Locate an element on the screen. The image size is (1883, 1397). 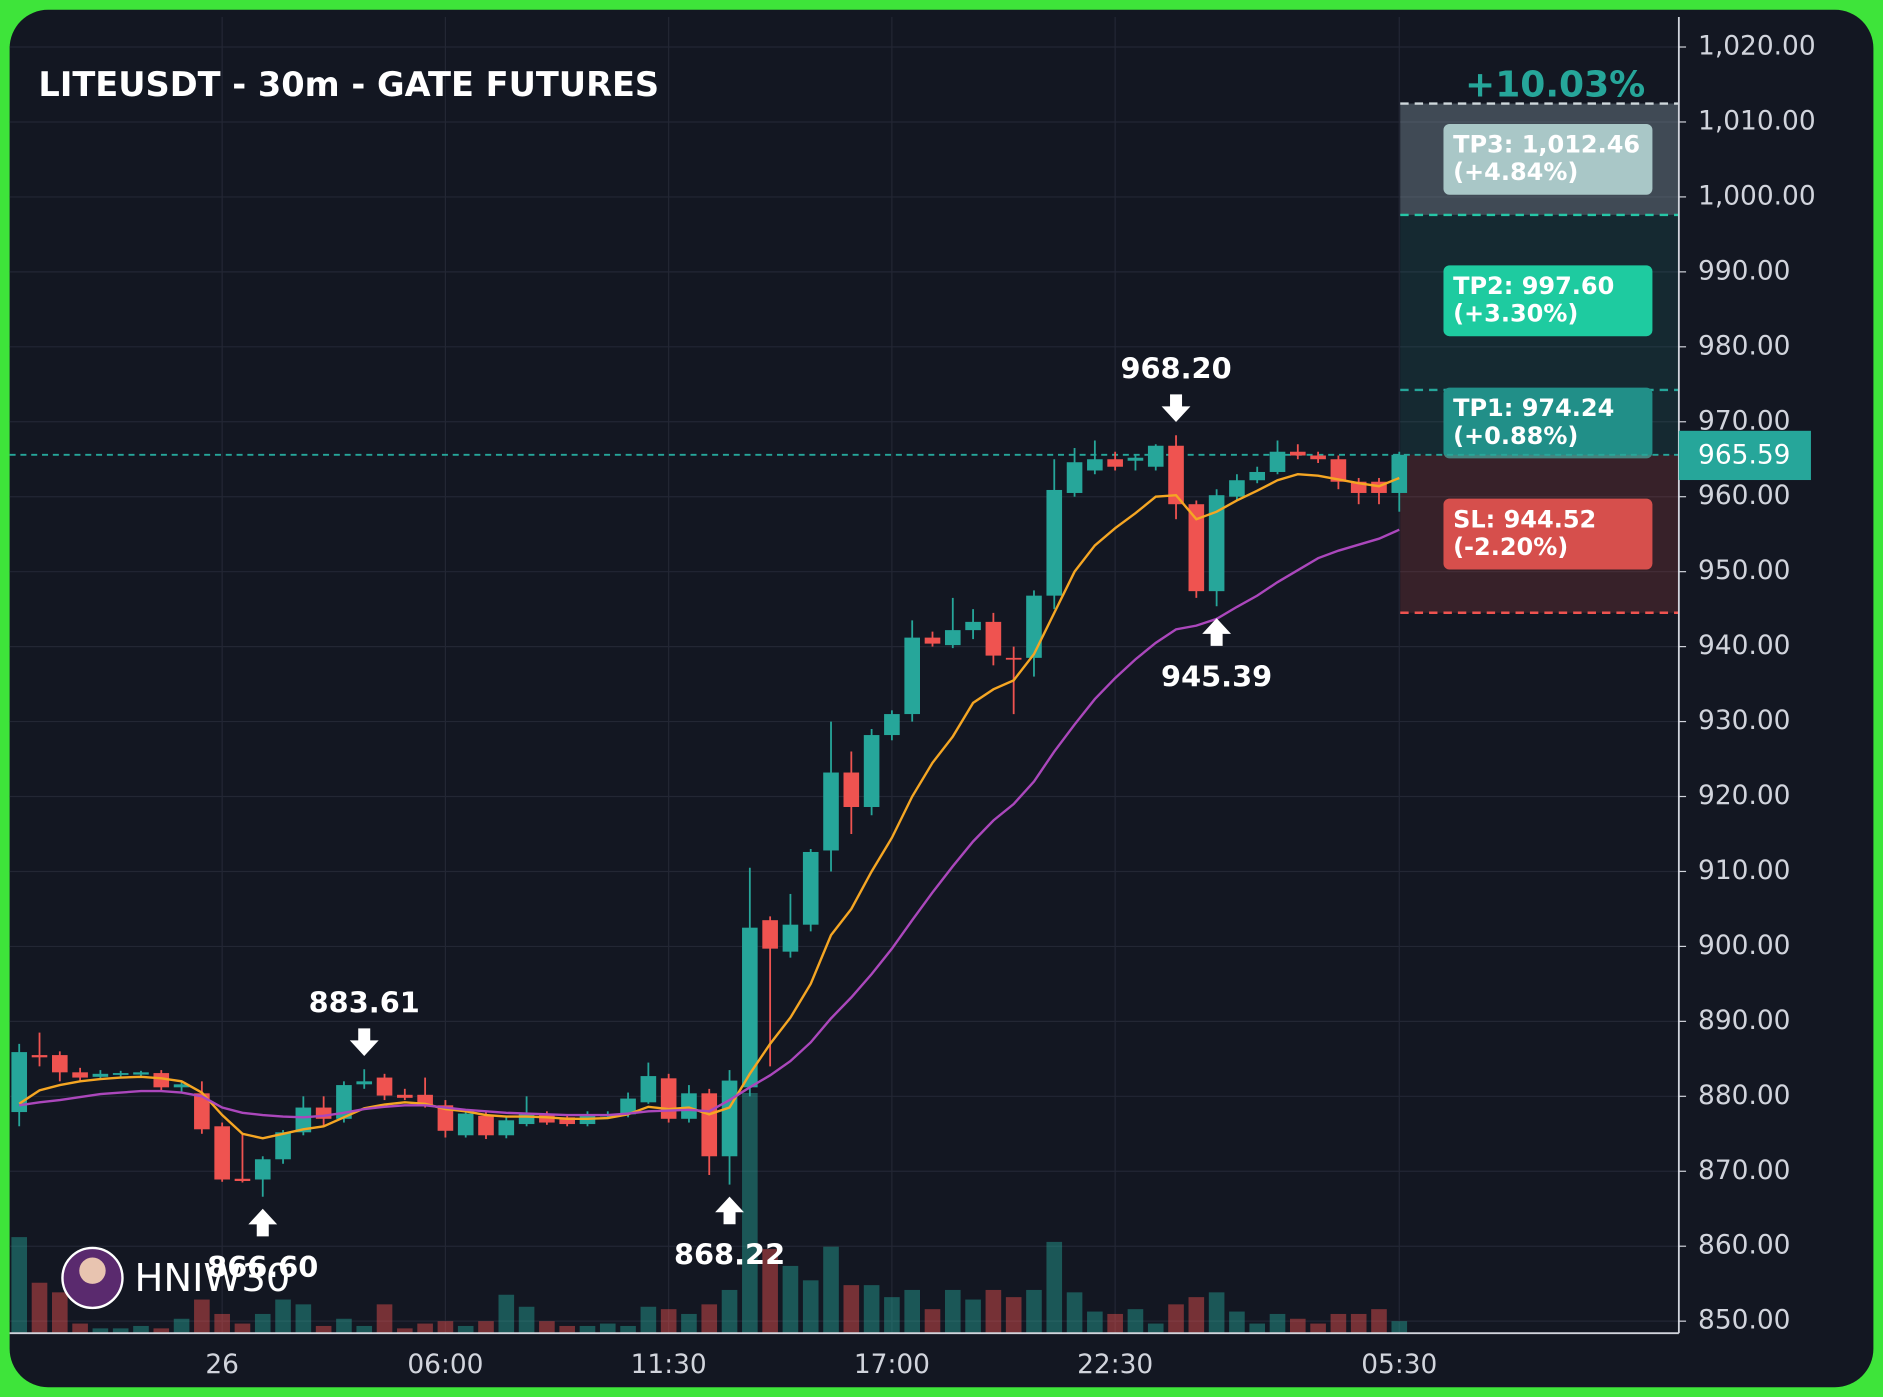
level-label: TP1: 974.24 is located at coordinates (1533, 408).